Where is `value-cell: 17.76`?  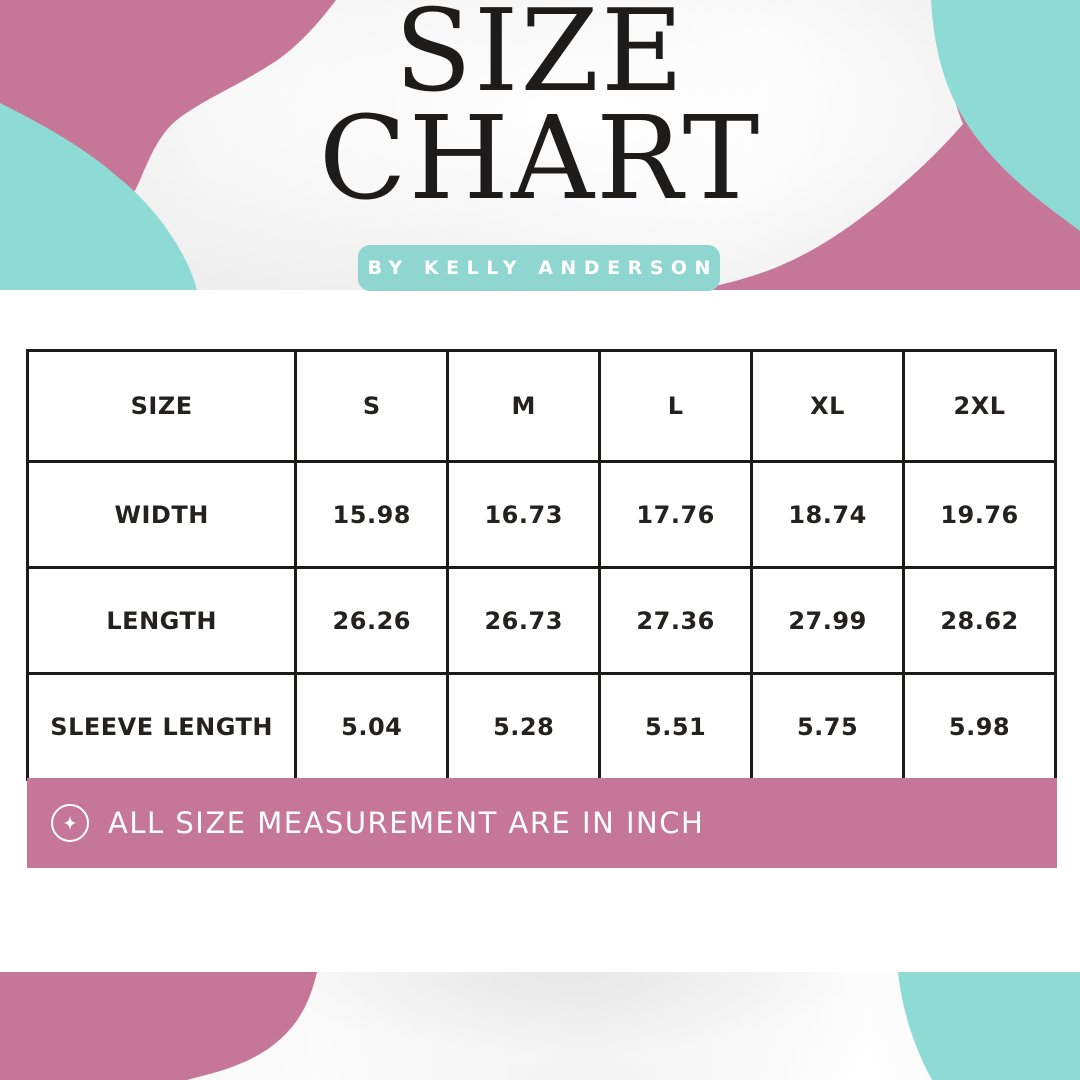 value-cell: 17.76 is located at coordinates (676, 514).